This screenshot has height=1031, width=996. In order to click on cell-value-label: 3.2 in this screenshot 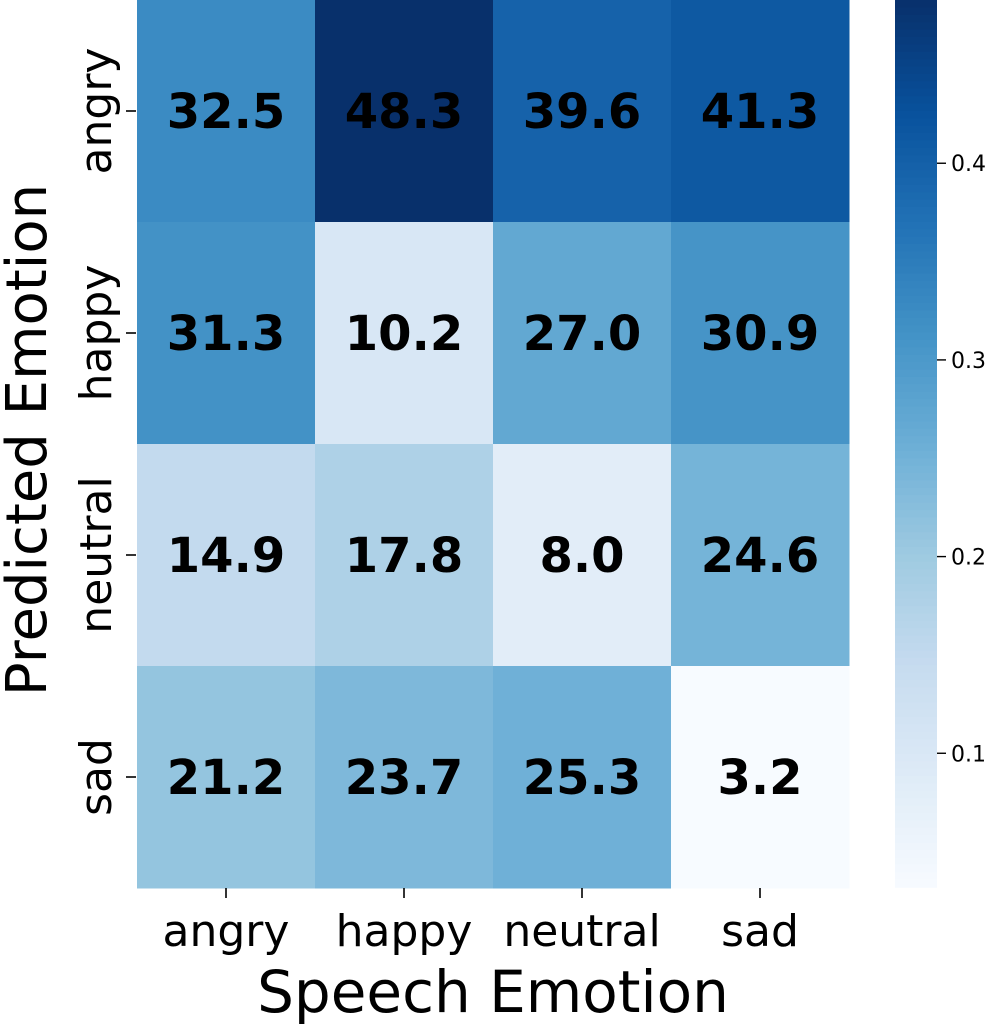, I will do `click(759, 778)`.